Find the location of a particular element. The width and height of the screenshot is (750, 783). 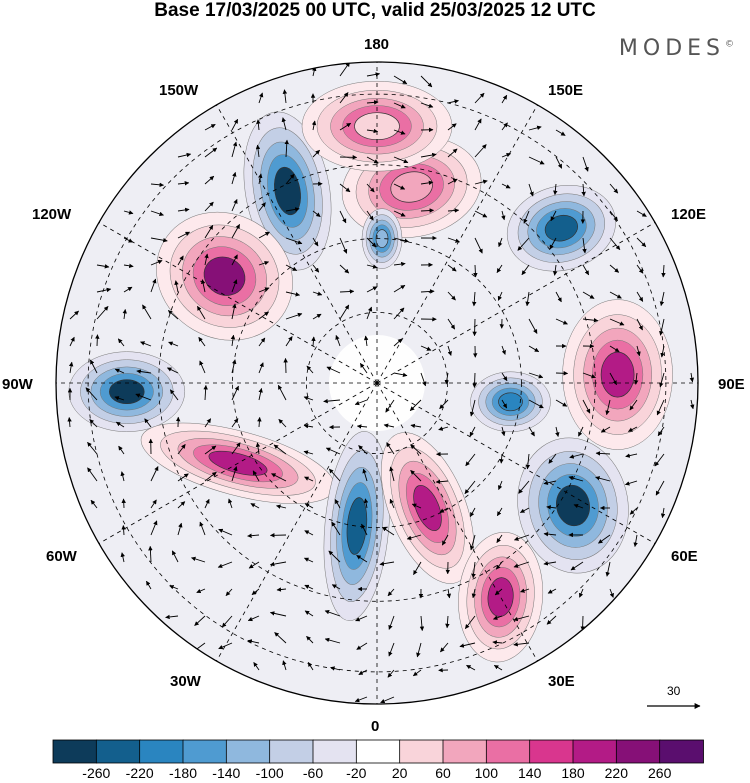

colorbar-label: -220 is located at coordinates (139, 773).